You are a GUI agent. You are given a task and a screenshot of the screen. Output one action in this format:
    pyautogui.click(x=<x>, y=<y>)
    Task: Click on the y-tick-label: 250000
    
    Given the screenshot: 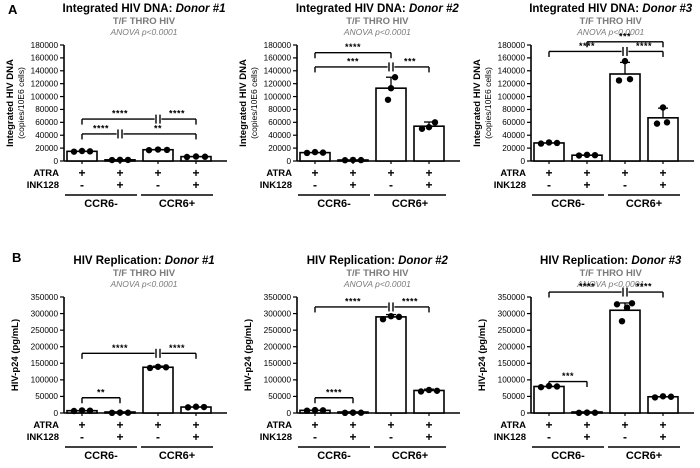 What is the action you would take?
    pyautogui.click(x=511, y=330)
    